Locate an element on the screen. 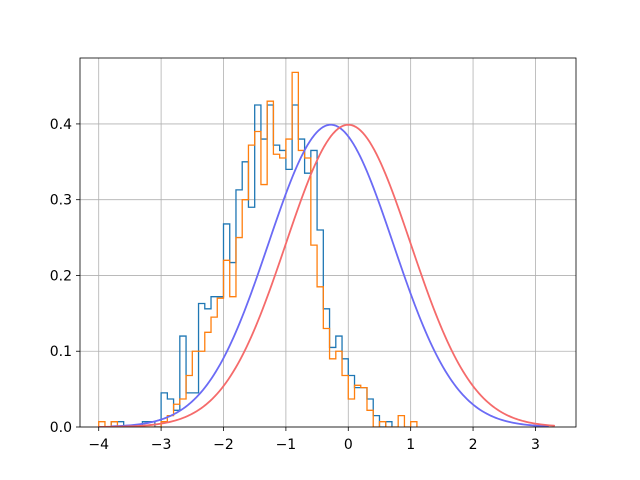  x-tick-label: −2 is located at coordinates (223, 445).